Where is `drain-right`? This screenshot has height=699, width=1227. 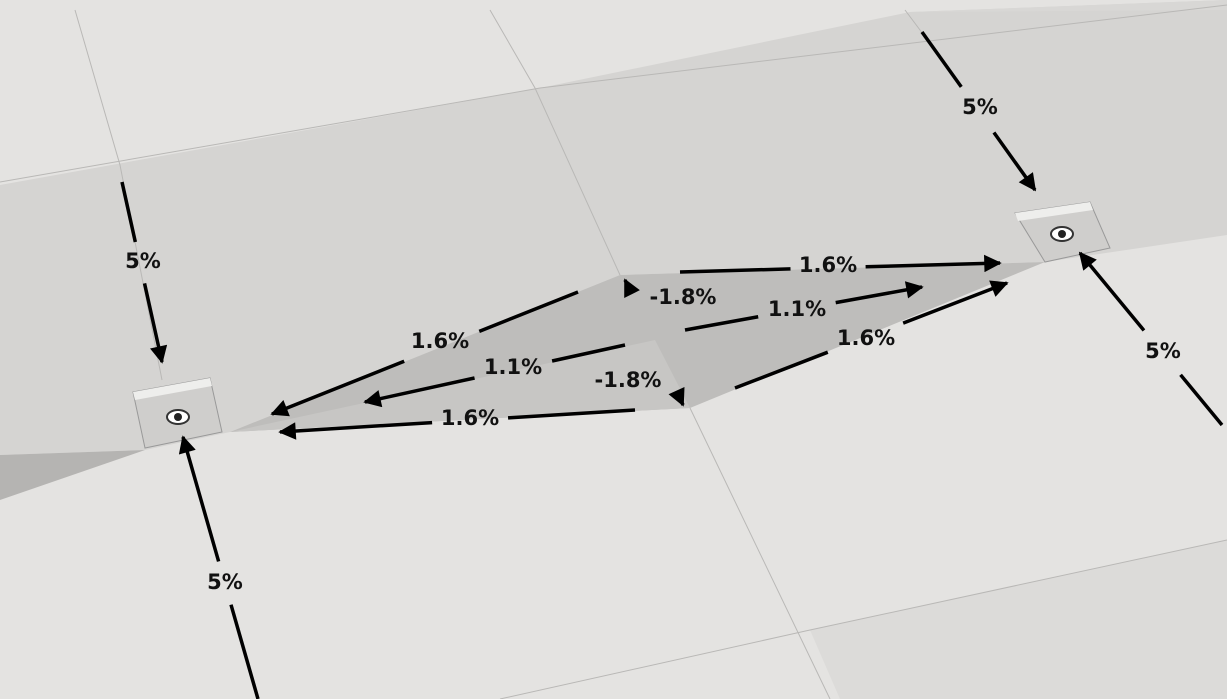
drain-right is located at coordinates (1062, 232).